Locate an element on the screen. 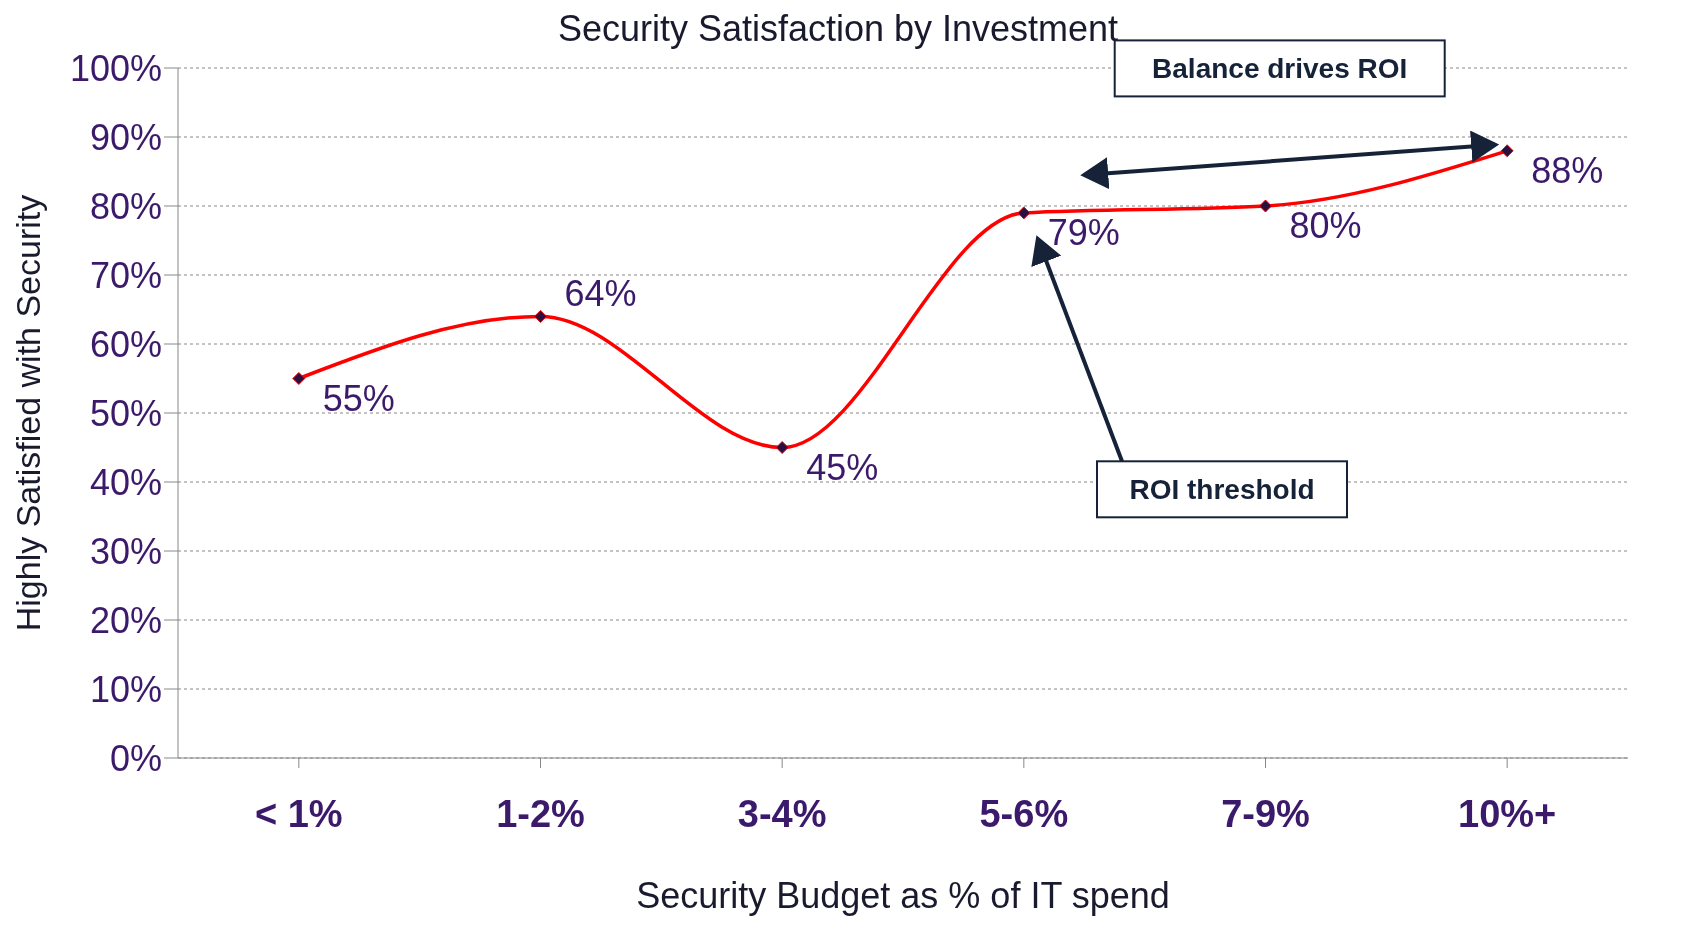 The height and width of the screenshot is (944, 1685). data-label: 79% is located at coordinates (1083, 232).